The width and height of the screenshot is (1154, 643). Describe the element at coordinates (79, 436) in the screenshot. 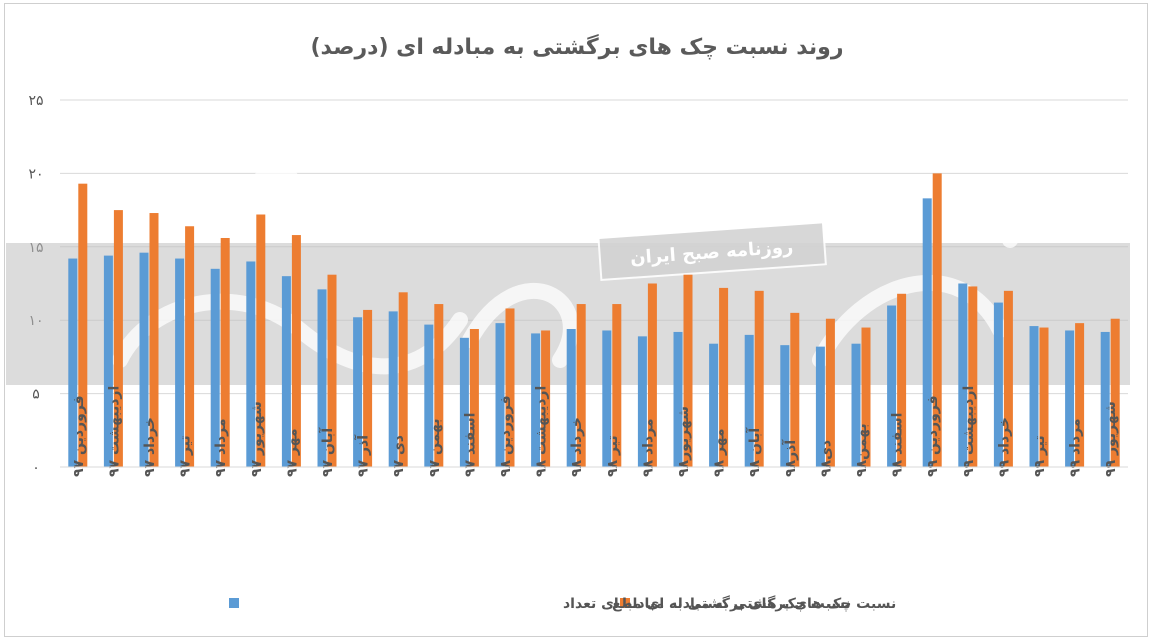

I see `x-tick-label: فروردین ۹۷` at that location.